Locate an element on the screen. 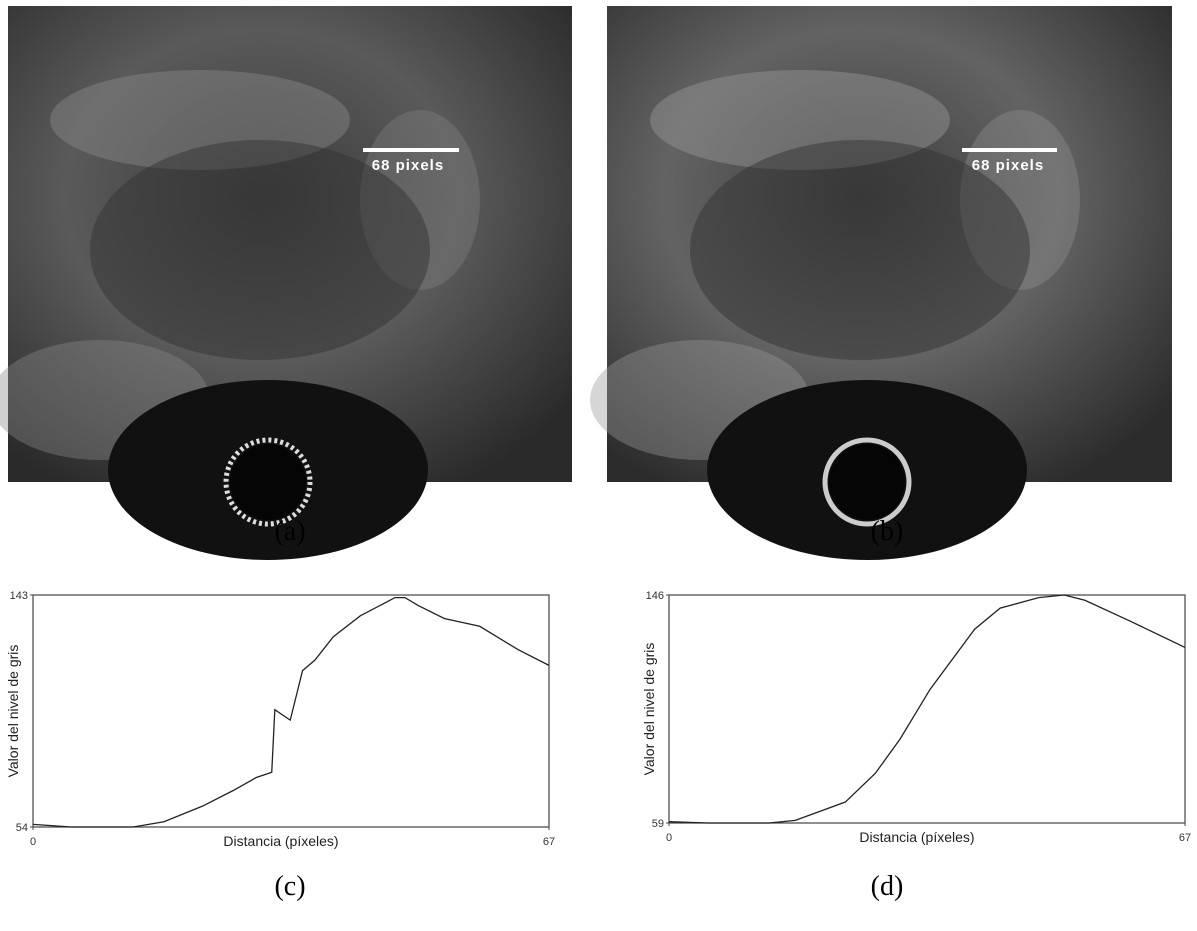 This screenshot has width=1197, height=931. y-tick-label: 54 is located at coordinates (22, 828).